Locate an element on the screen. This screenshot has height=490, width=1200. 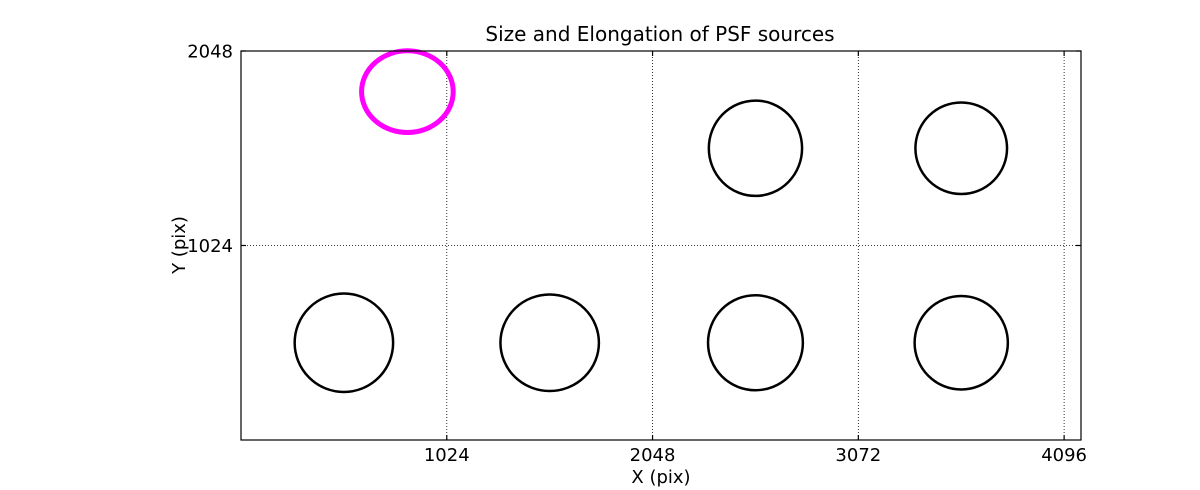
x-tick-label: 3072 is located at coordinates (858, 455).